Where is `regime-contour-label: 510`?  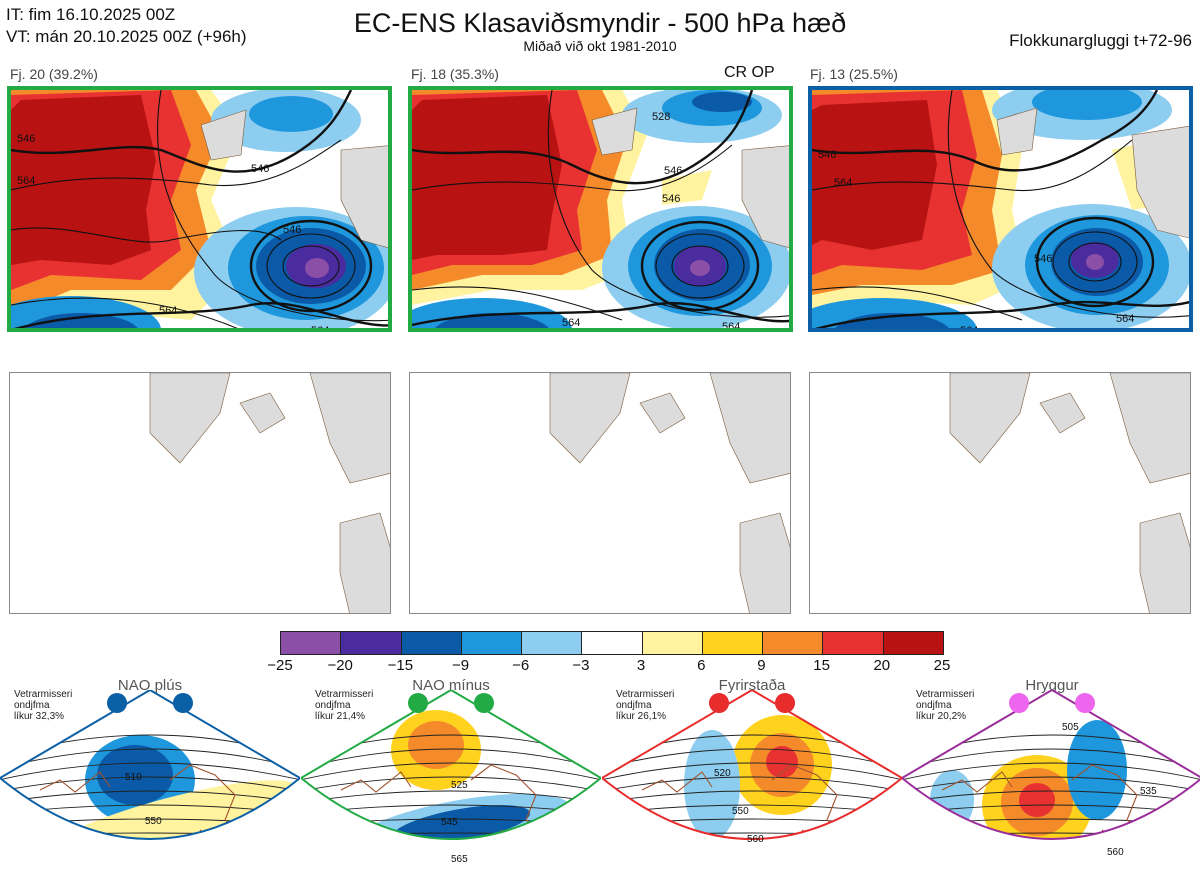
regime-contour-label: 510 is located at coordinates (133, 777).